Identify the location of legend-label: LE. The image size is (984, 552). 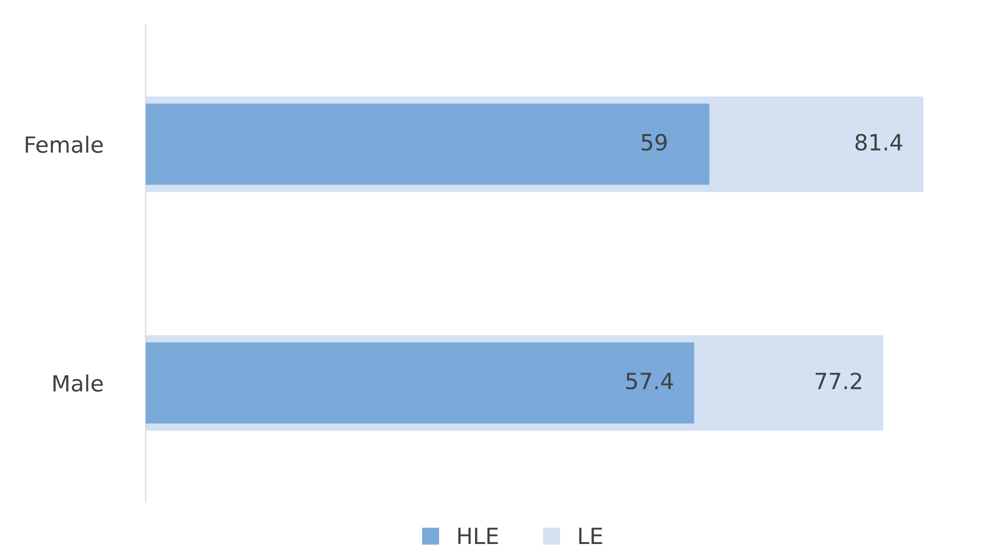
(590, 536).